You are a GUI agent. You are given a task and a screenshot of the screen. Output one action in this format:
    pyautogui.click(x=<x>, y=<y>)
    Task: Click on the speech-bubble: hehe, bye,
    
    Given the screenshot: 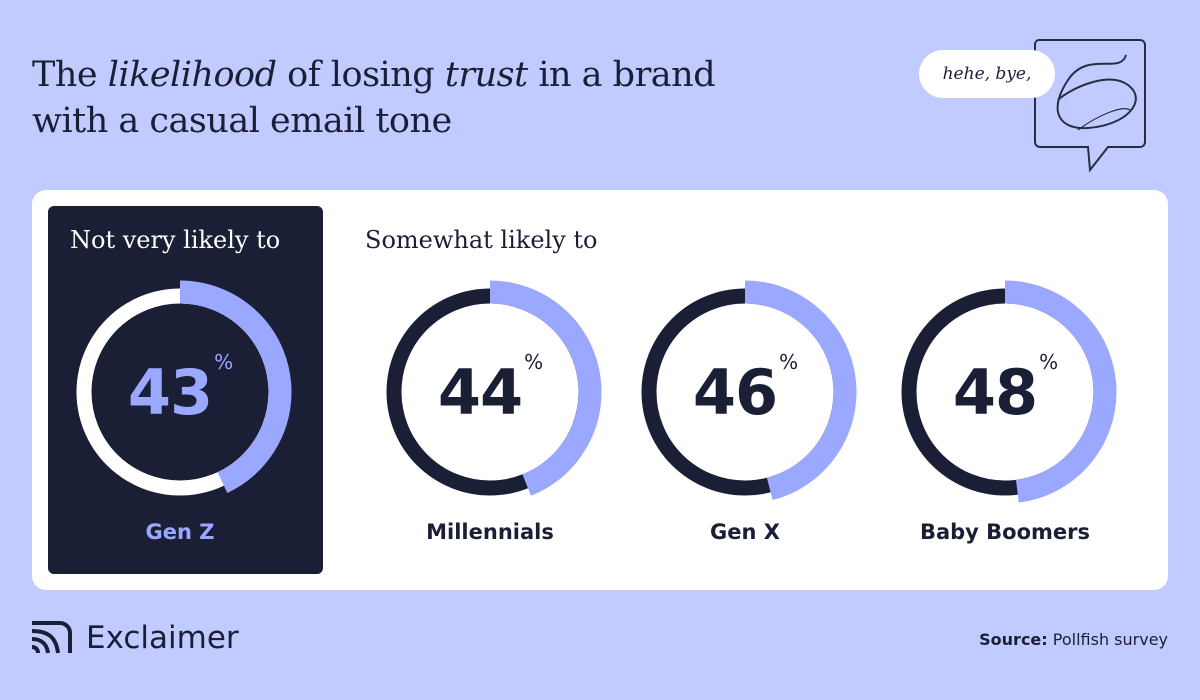 What is the action you would take?
    pyautogui.click(x=987, y=74)
    